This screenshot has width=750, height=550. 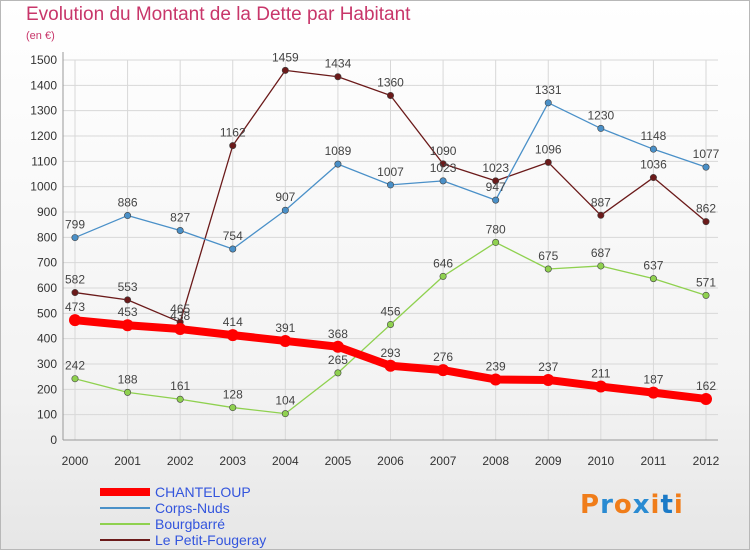 I want to click on y-tick-label: 1200, so click(x=43, y=136).